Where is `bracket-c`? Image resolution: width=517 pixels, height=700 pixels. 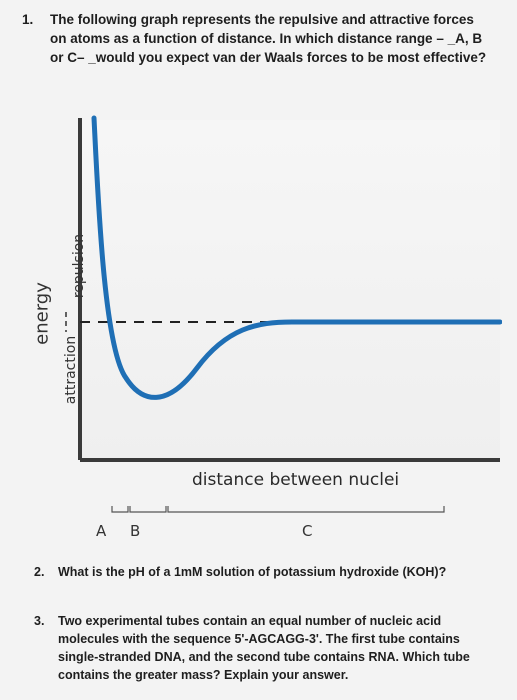 bracket-c is located at coordinates (306, 509).